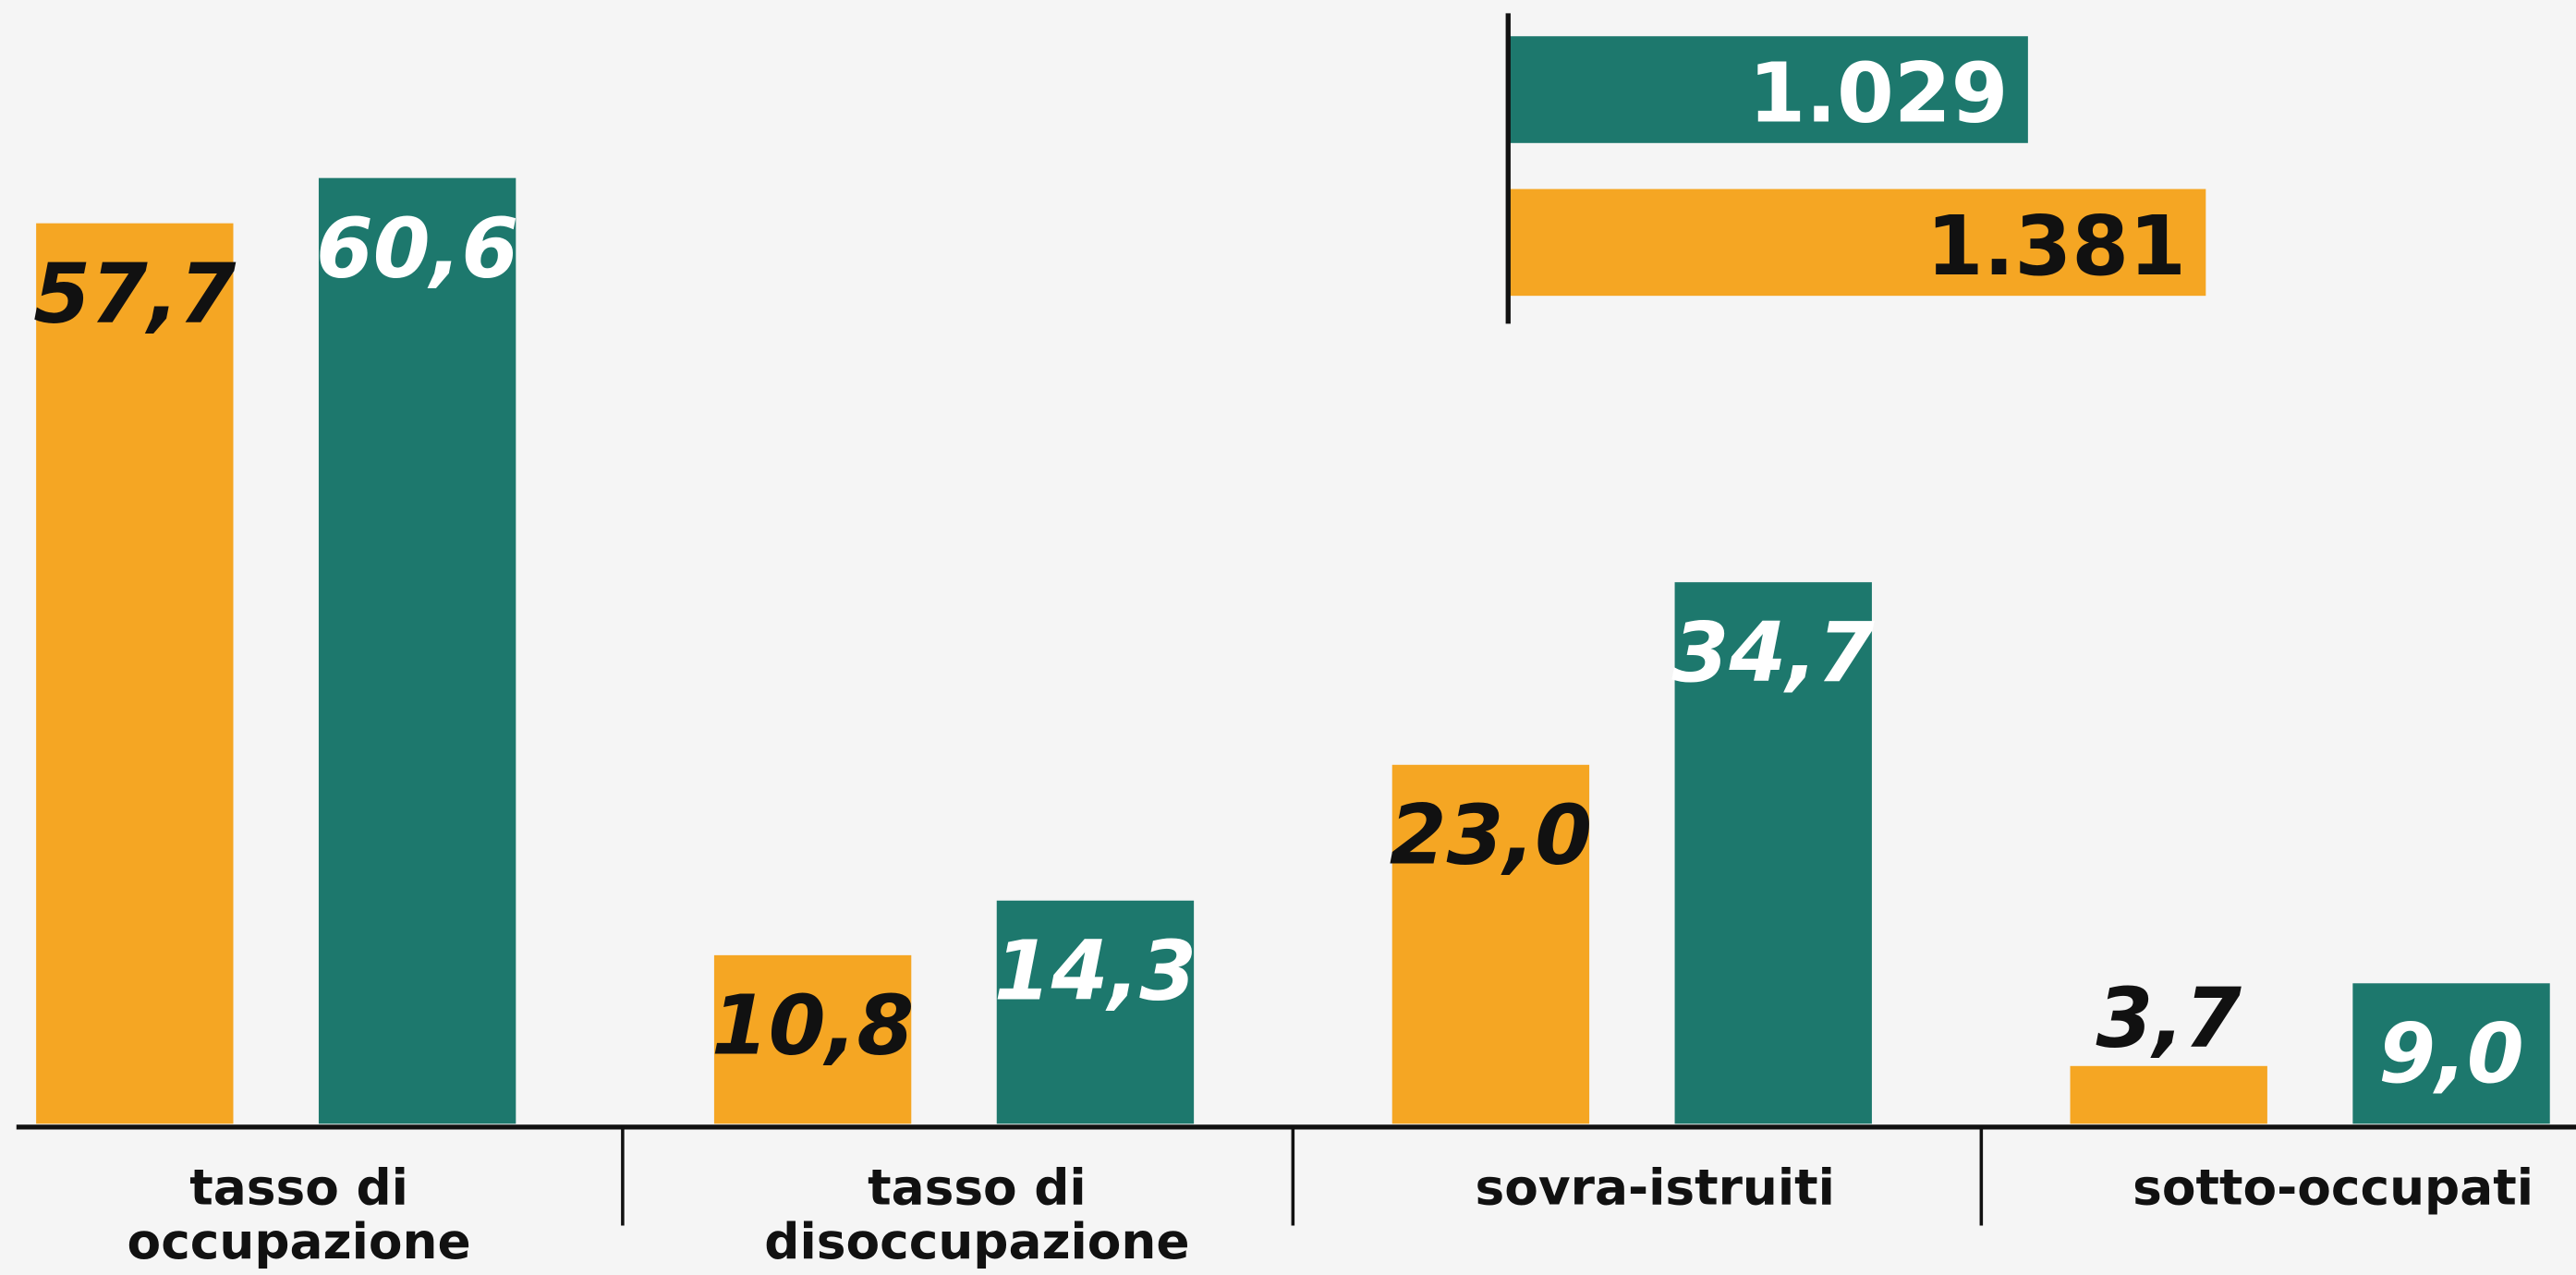  What do you see at coordinates (134, 293) in the screenshot?
I see `value-label: 57,7` at bounding box center [134, 293].